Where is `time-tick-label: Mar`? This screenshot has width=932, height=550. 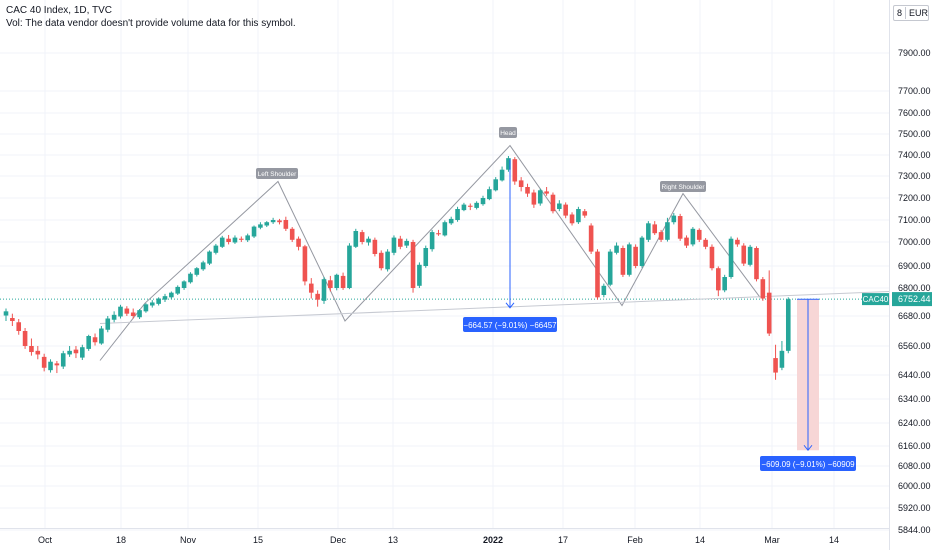
time-tick-label: Mar is located at coordinates (772, 540).